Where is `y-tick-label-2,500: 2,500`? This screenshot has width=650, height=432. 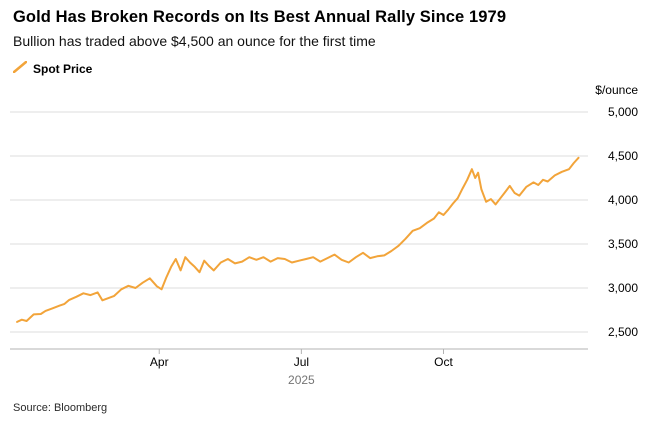
y-tick-label-2,500: 2,500 is located at coordinates (623, 332).